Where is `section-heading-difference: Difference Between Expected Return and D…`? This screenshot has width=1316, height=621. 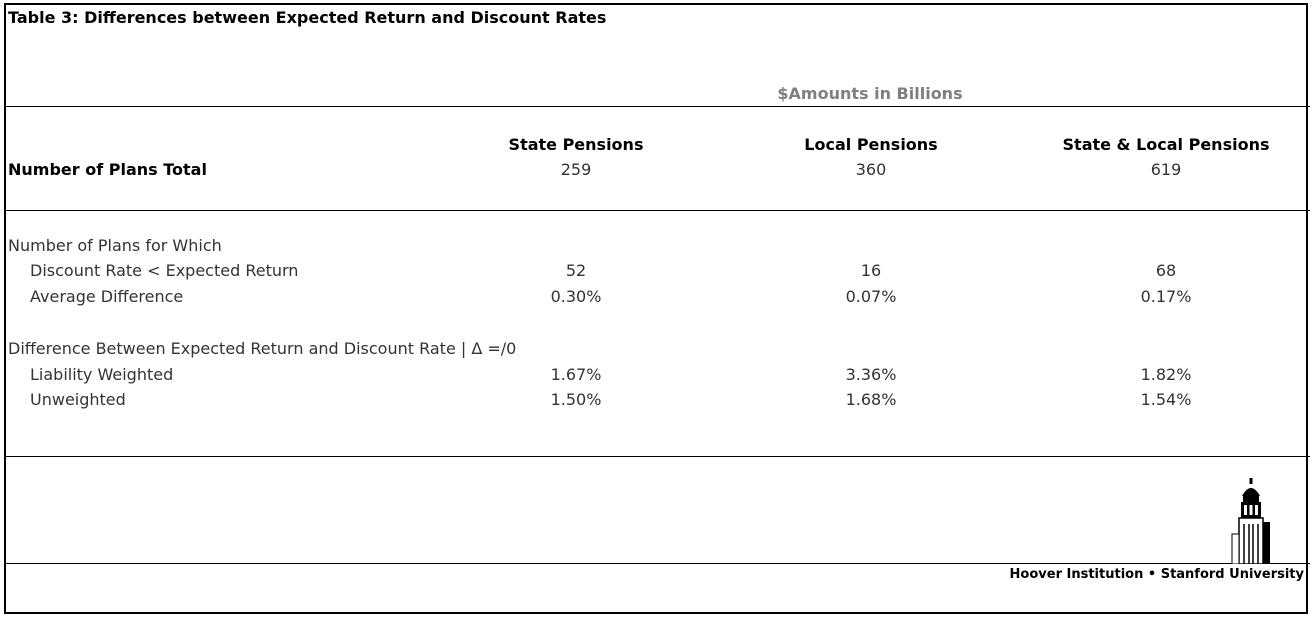
section-heading-difference: Difference Between Expected Return and D… is located at coordinates (262, 348).